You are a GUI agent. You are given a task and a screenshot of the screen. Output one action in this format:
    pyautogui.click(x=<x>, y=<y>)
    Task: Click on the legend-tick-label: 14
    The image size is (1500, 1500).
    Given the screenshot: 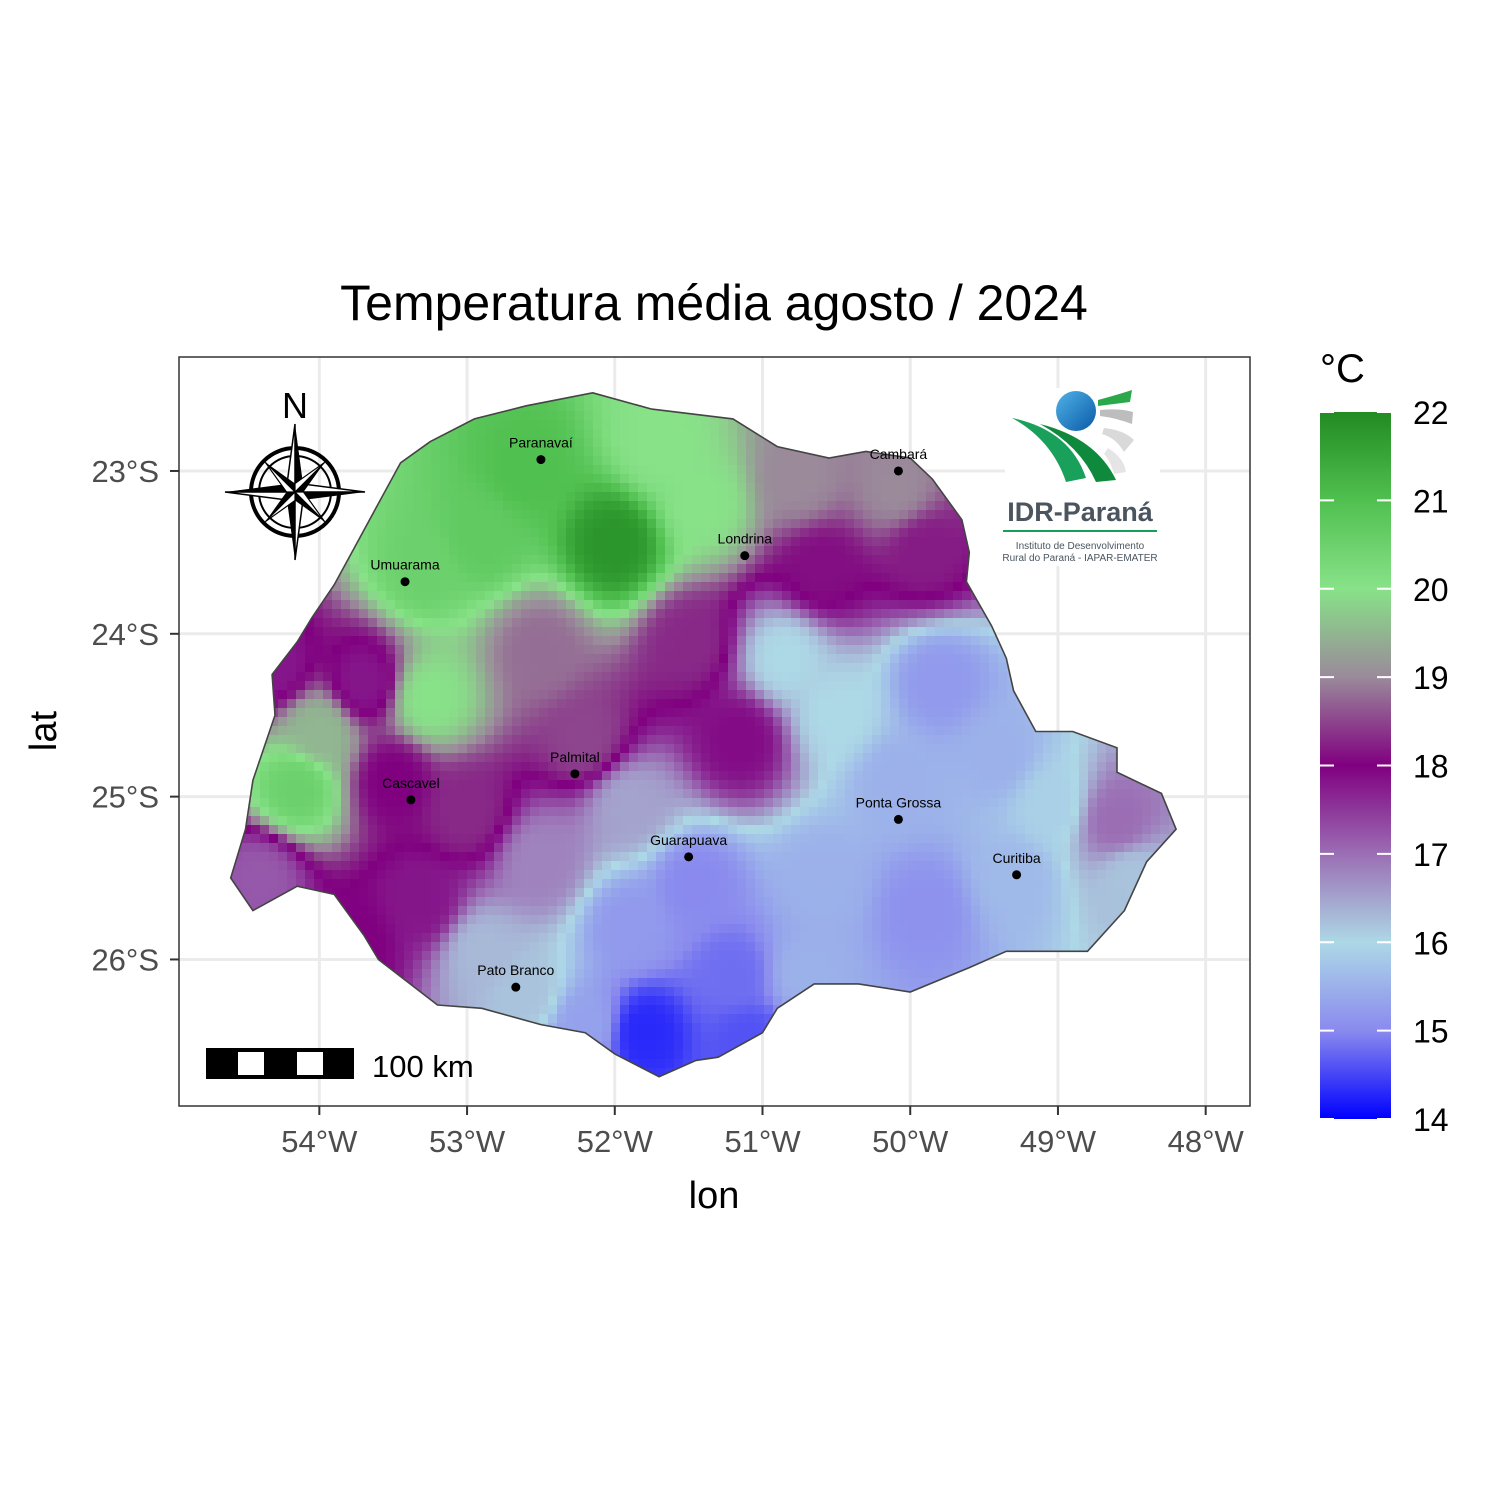 What is the action you would take?
    pyautogui.click(x=1431, y=1120)
    